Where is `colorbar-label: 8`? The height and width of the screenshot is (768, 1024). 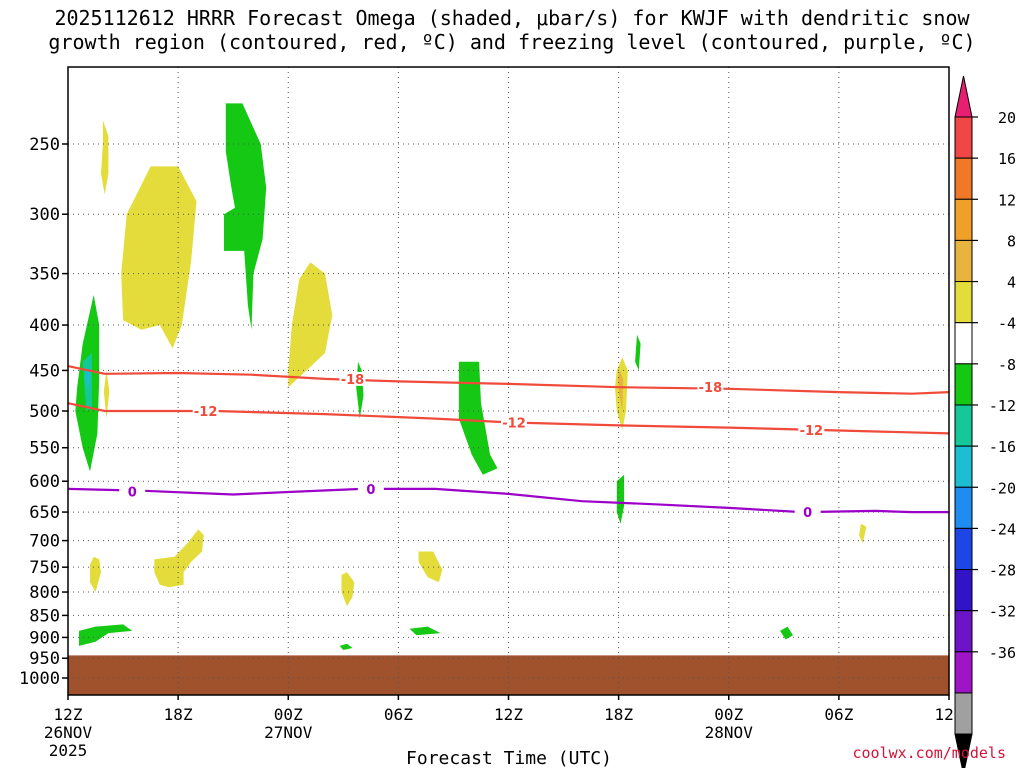
colorbar-label: 8 is located at coordinates (1011, 241).